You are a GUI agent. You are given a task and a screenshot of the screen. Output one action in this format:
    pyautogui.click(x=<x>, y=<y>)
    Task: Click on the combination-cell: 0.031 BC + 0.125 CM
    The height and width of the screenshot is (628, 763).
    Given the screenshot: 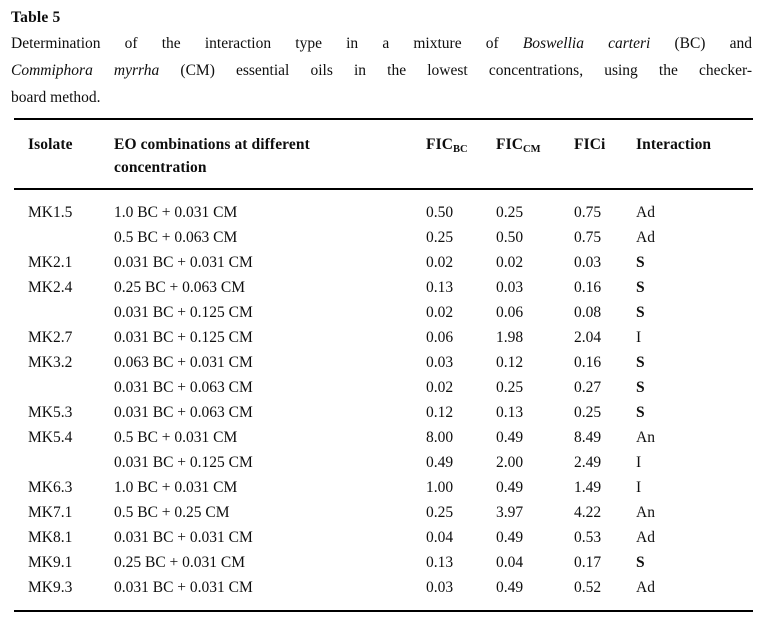 What is the action you would take?
    pyautogui.click(x=183, y=337)
    